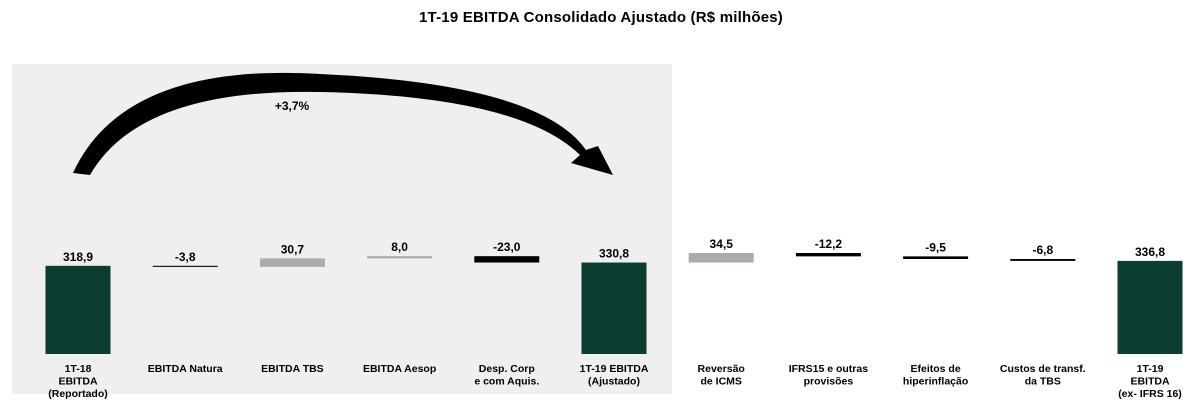 The image size is (1202, 418). I want to click on category-label-line: EBITDA Aesop, so click(399, 369).